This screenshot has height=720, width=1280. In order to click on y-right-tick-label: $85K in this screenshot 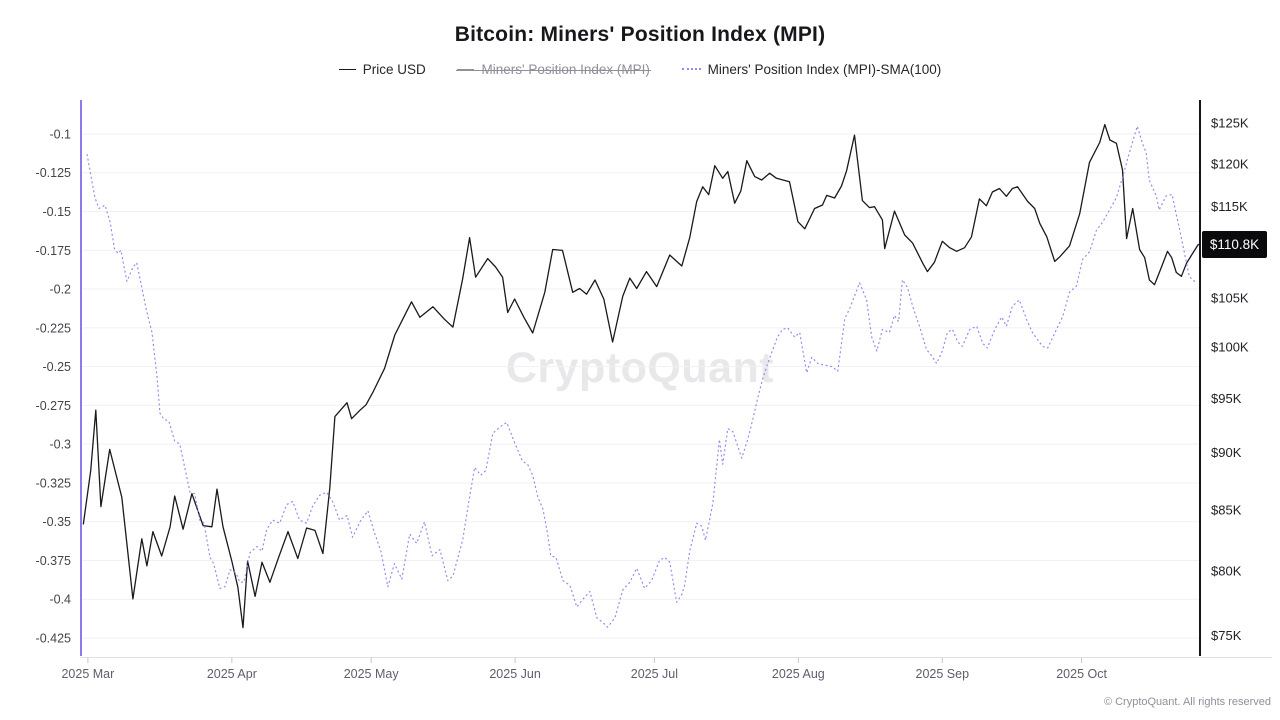, I will do `click(1226, 510)`.